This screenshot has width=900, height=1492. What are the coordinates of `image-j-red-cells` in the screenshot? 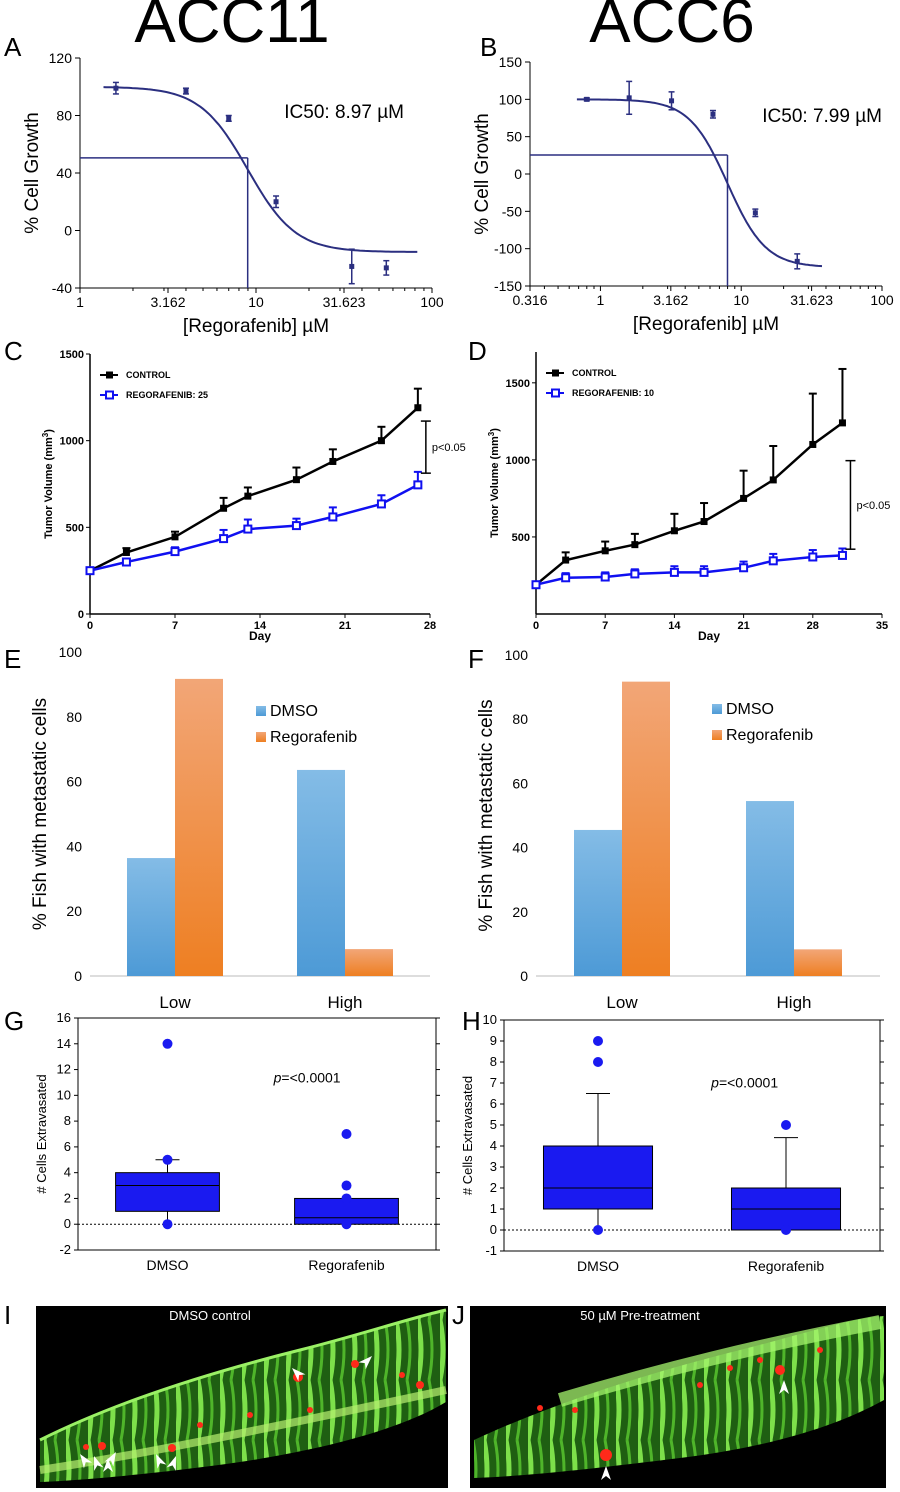 It's located at (680, 1413).